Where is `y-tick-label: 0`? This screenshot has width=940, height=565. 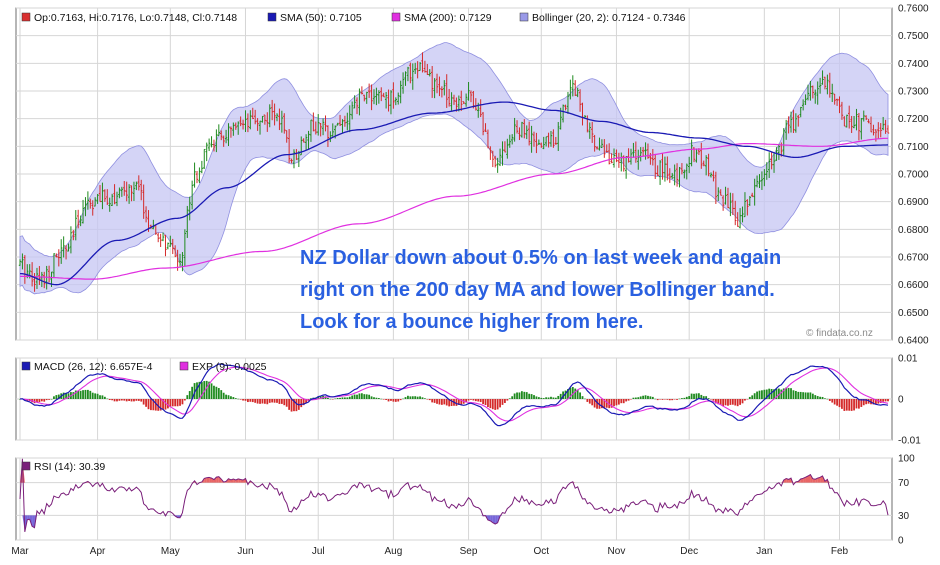 y-tick-label: 0 is located at coordinates (901, 541).